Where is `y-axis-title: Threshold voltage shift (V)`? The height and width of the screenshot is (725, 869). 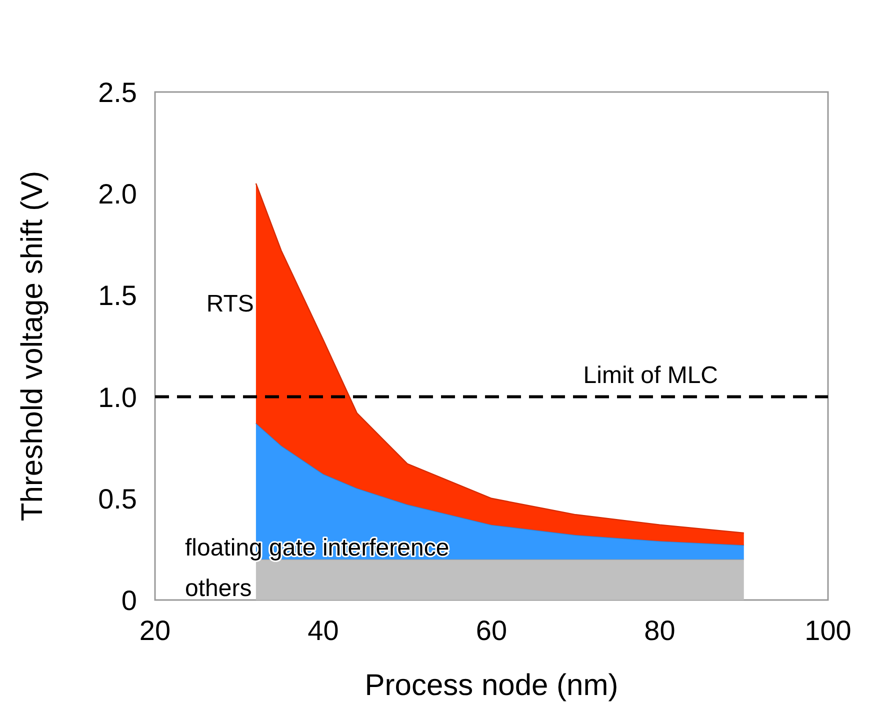
y-axis-title: Threshold voltage shift (V) is located at coordinates (32, 346).